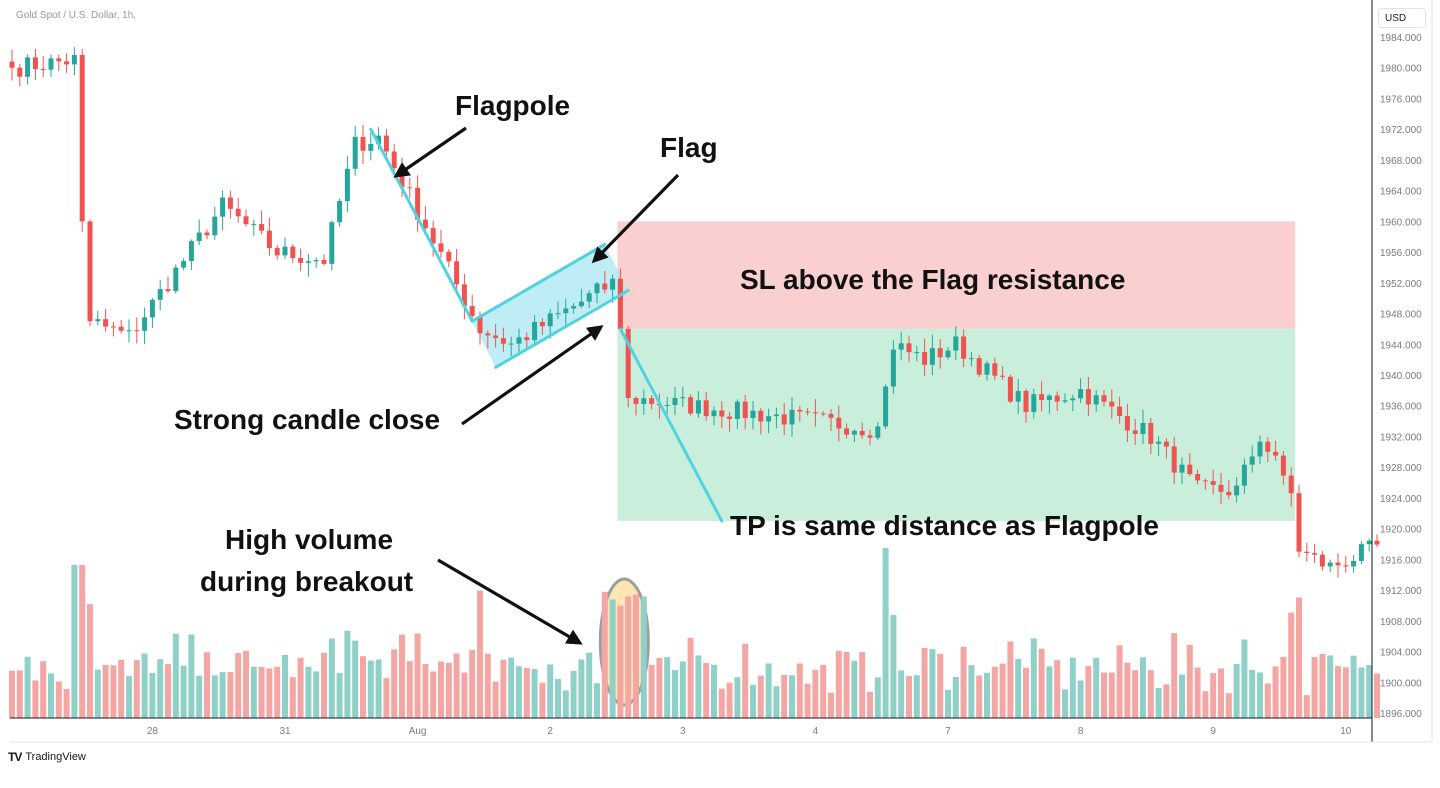 The width and height of the screenshot is (1440, 788). What do you see at coordinates (285, 731) in the screenshot?
I see `time-tick-label: 31` at bounding box center [285, 731].